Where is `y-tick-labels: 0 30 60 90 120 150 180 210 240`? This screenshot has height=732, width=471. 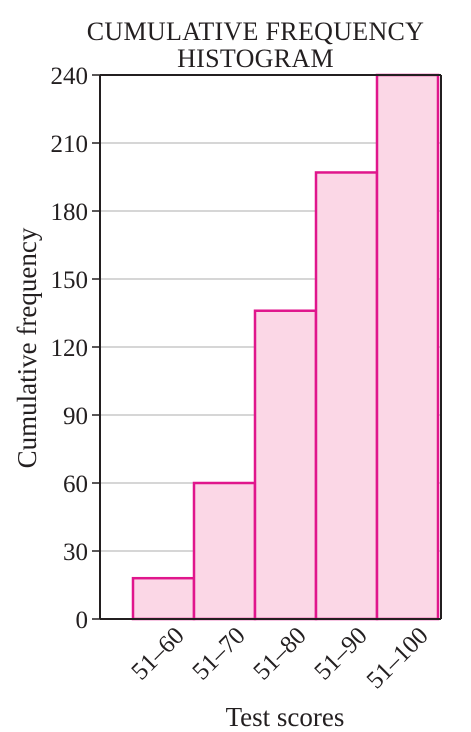
y-tick-labels: 0 30 60 90 120 150 180 210 240 is located at coordinates (70, 348).